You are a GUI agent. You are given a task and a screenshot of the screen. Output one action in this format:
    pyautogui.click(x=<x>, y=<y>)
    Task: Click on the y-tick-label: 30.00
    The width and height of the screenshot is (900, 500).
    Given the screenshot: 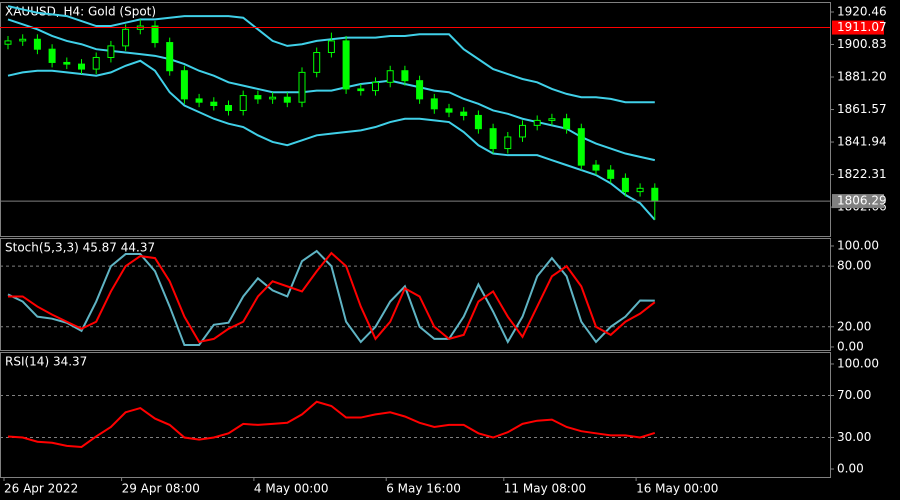 What is the action you would take?
    pyautogui.click(x=854, y=437)
    